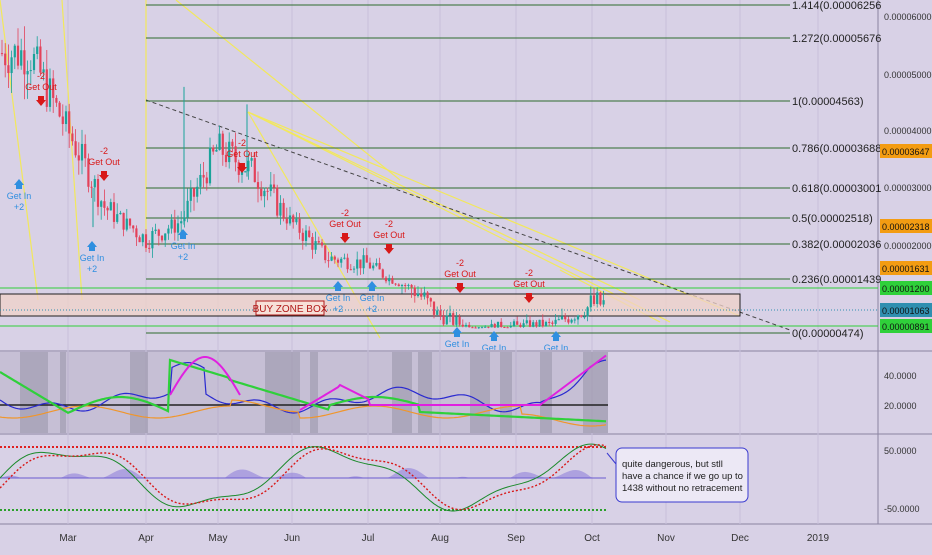 The height and width of the screenshot is (555, 932). Describe the element at coordinates (832, 219) in the screenshot. I see `fib-label-0.5: 0.5(0.00002518)` at that location.